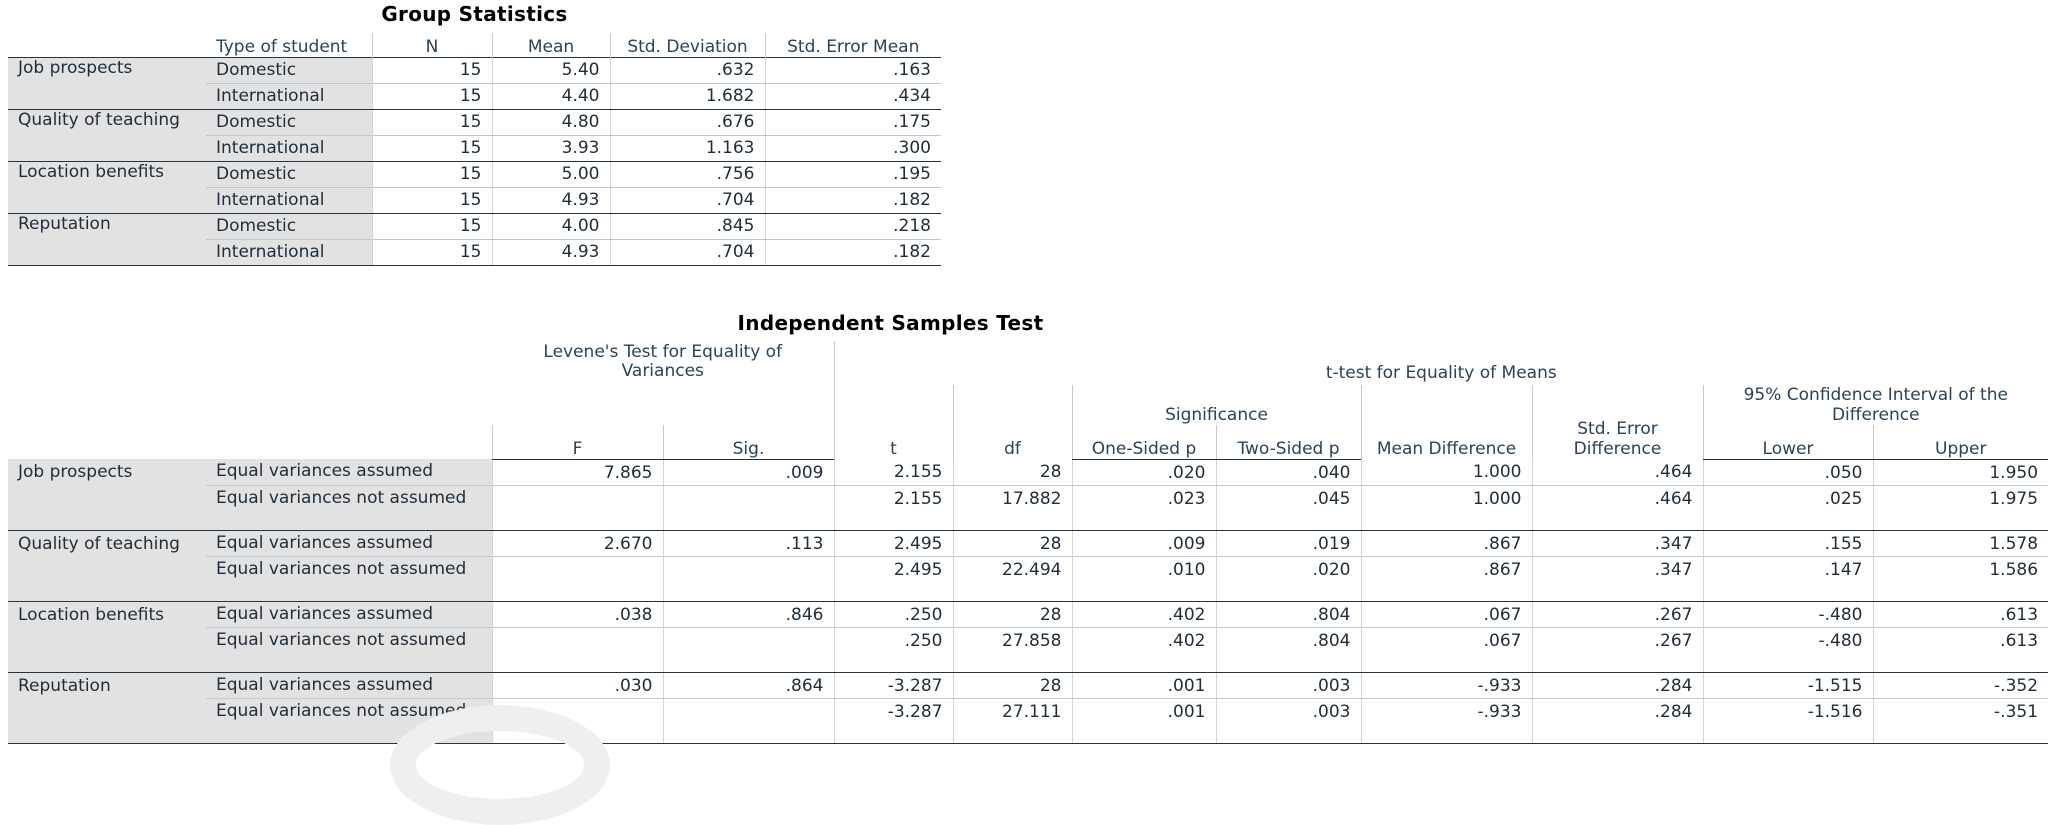 Image resolution: width=2060 pixels, height=825 pixels. I want to click on cell-sd: 1.682, so click(687, 96).